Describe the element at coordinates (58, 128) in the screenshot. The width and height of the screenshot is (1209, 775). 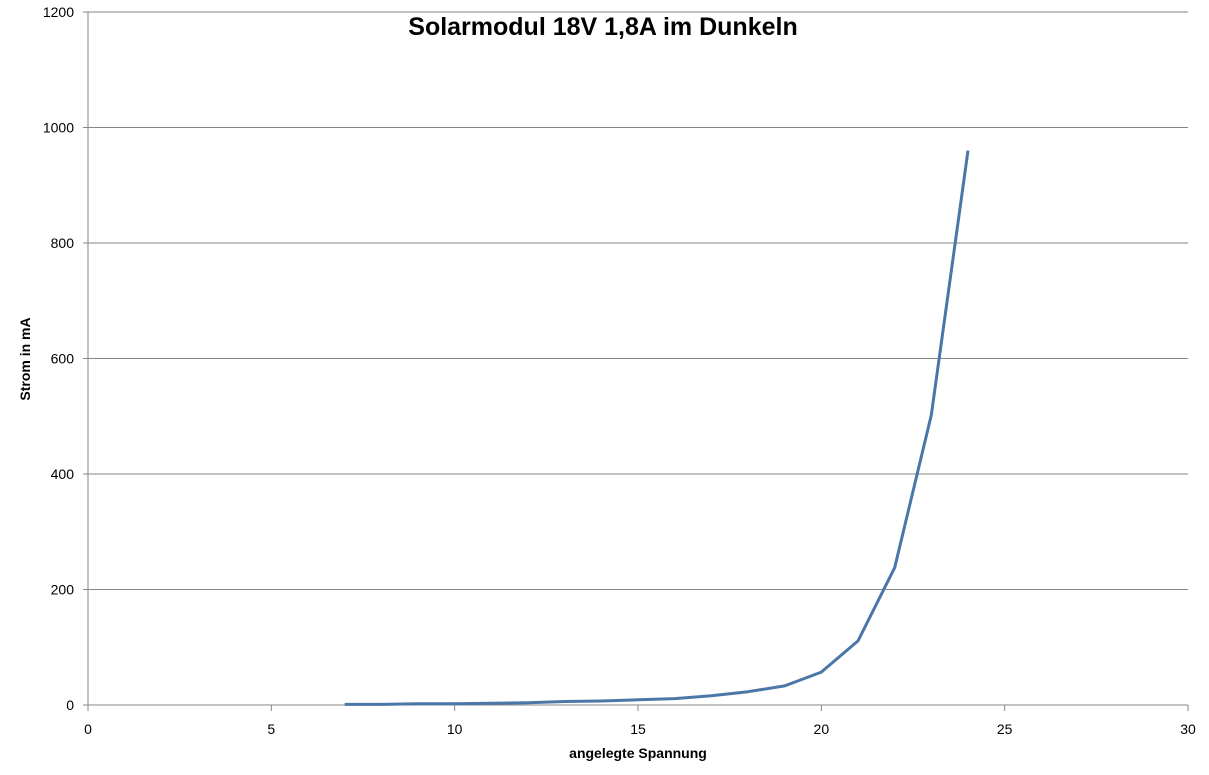
I see `y-tick-label: 1000` at that location.